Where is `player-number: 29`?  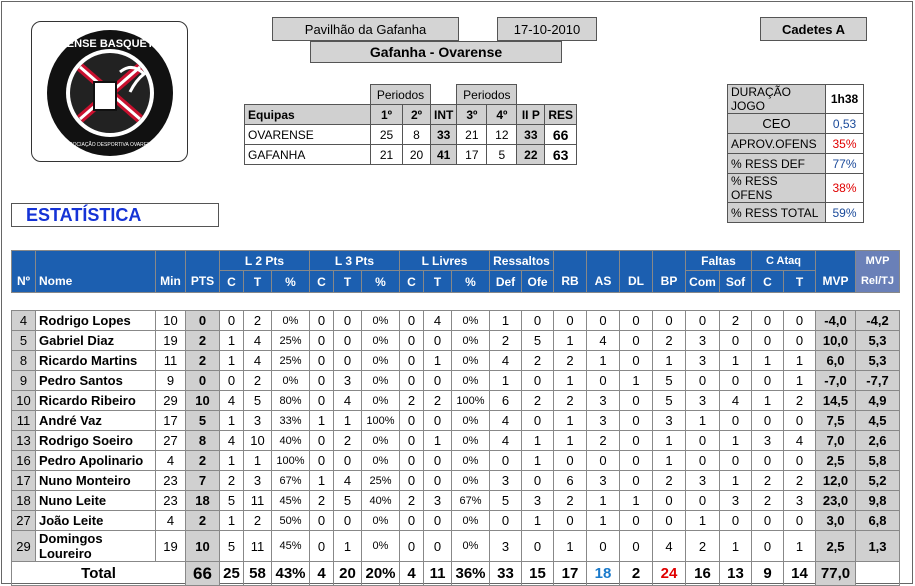
player-number: 29 is located at coordinates (23, 546).